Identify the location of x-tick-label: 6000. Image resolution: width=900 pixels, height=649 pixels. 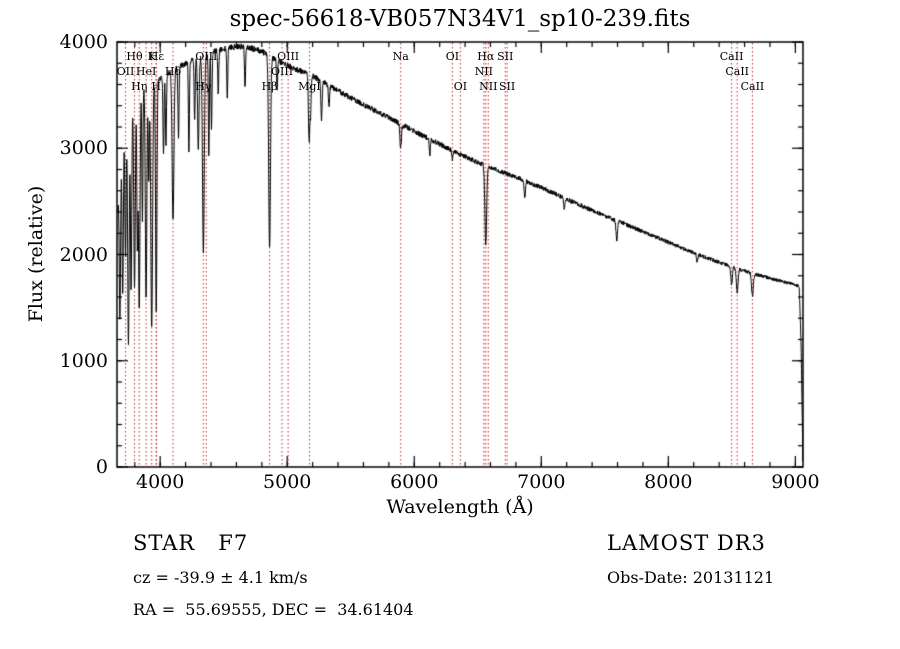
(414, 482).